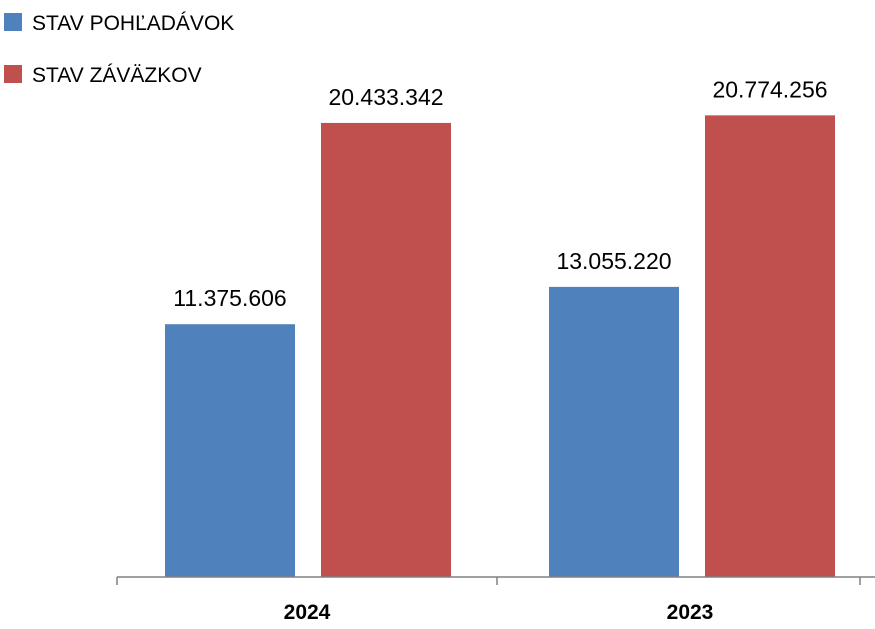 The image size is (875, 629). What do you see at coordinates (307, 612) in the screenshot?
I see `category-label-2024: 2024` at bounding box center [307, 612].